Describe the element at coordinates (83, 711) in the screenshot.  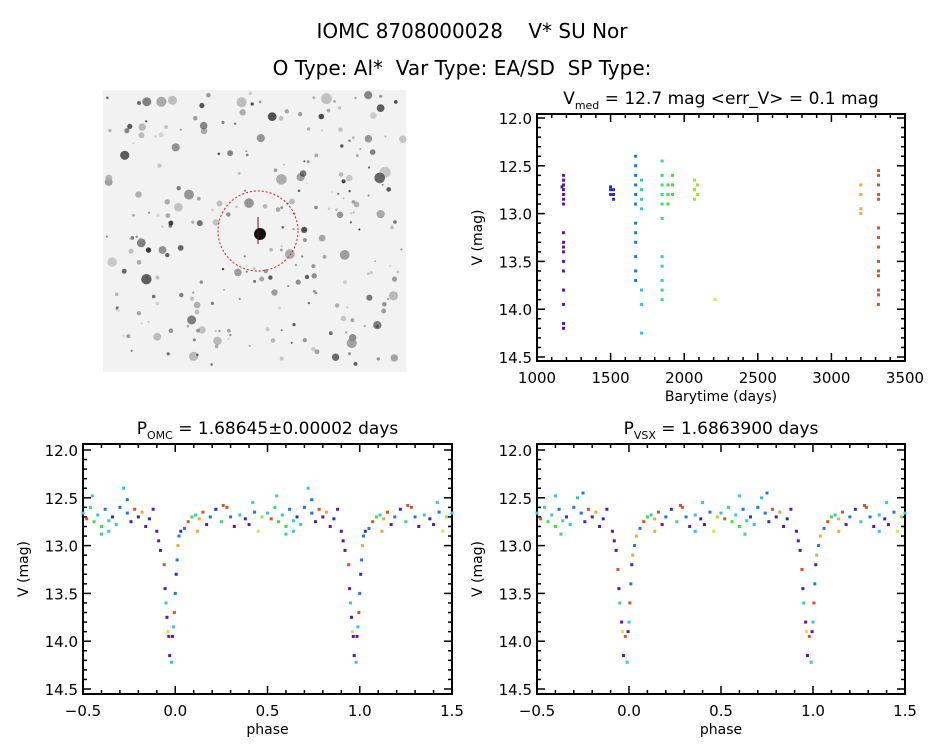
I see `x-tick-label: −0.5` at that location.